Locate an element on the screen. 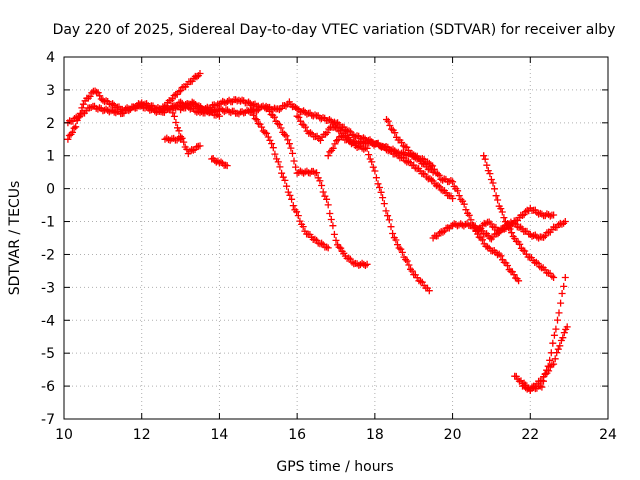 The image size is (640, 480). y-tick-label: 3 is located at coordinates (50, 91).